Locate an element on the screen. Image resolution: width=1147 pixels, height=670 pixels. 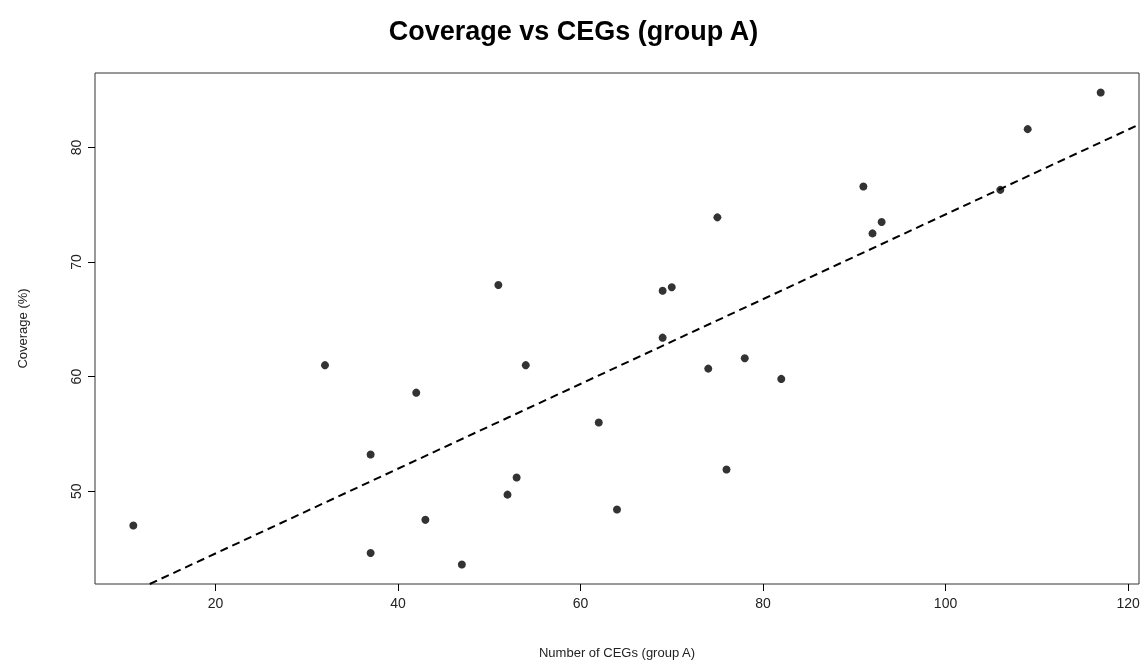
y-tick-label: 50 is located at coordinates (76, 491).